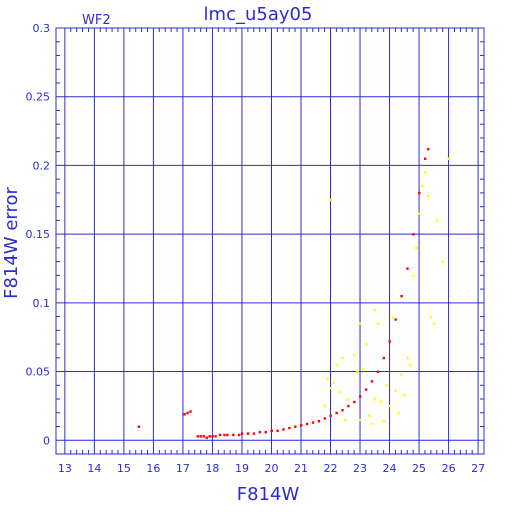 The height and width of the screenshot is (512, 512). I want to click on panel-label: WF2, so click(96, 20).